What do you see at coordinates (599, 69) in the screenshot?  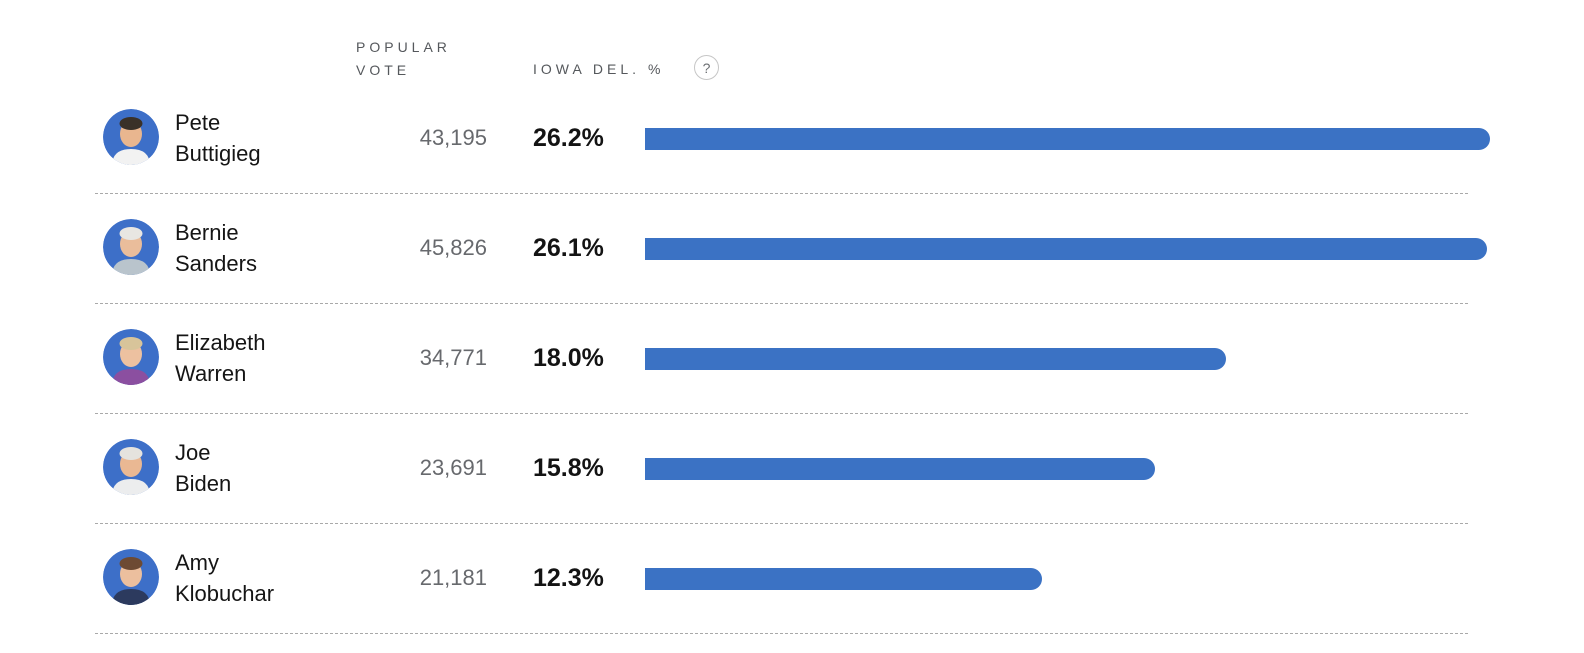 I see `iowa-del-column-header: IOWA DEL. %` at bounding box center [599, 69].